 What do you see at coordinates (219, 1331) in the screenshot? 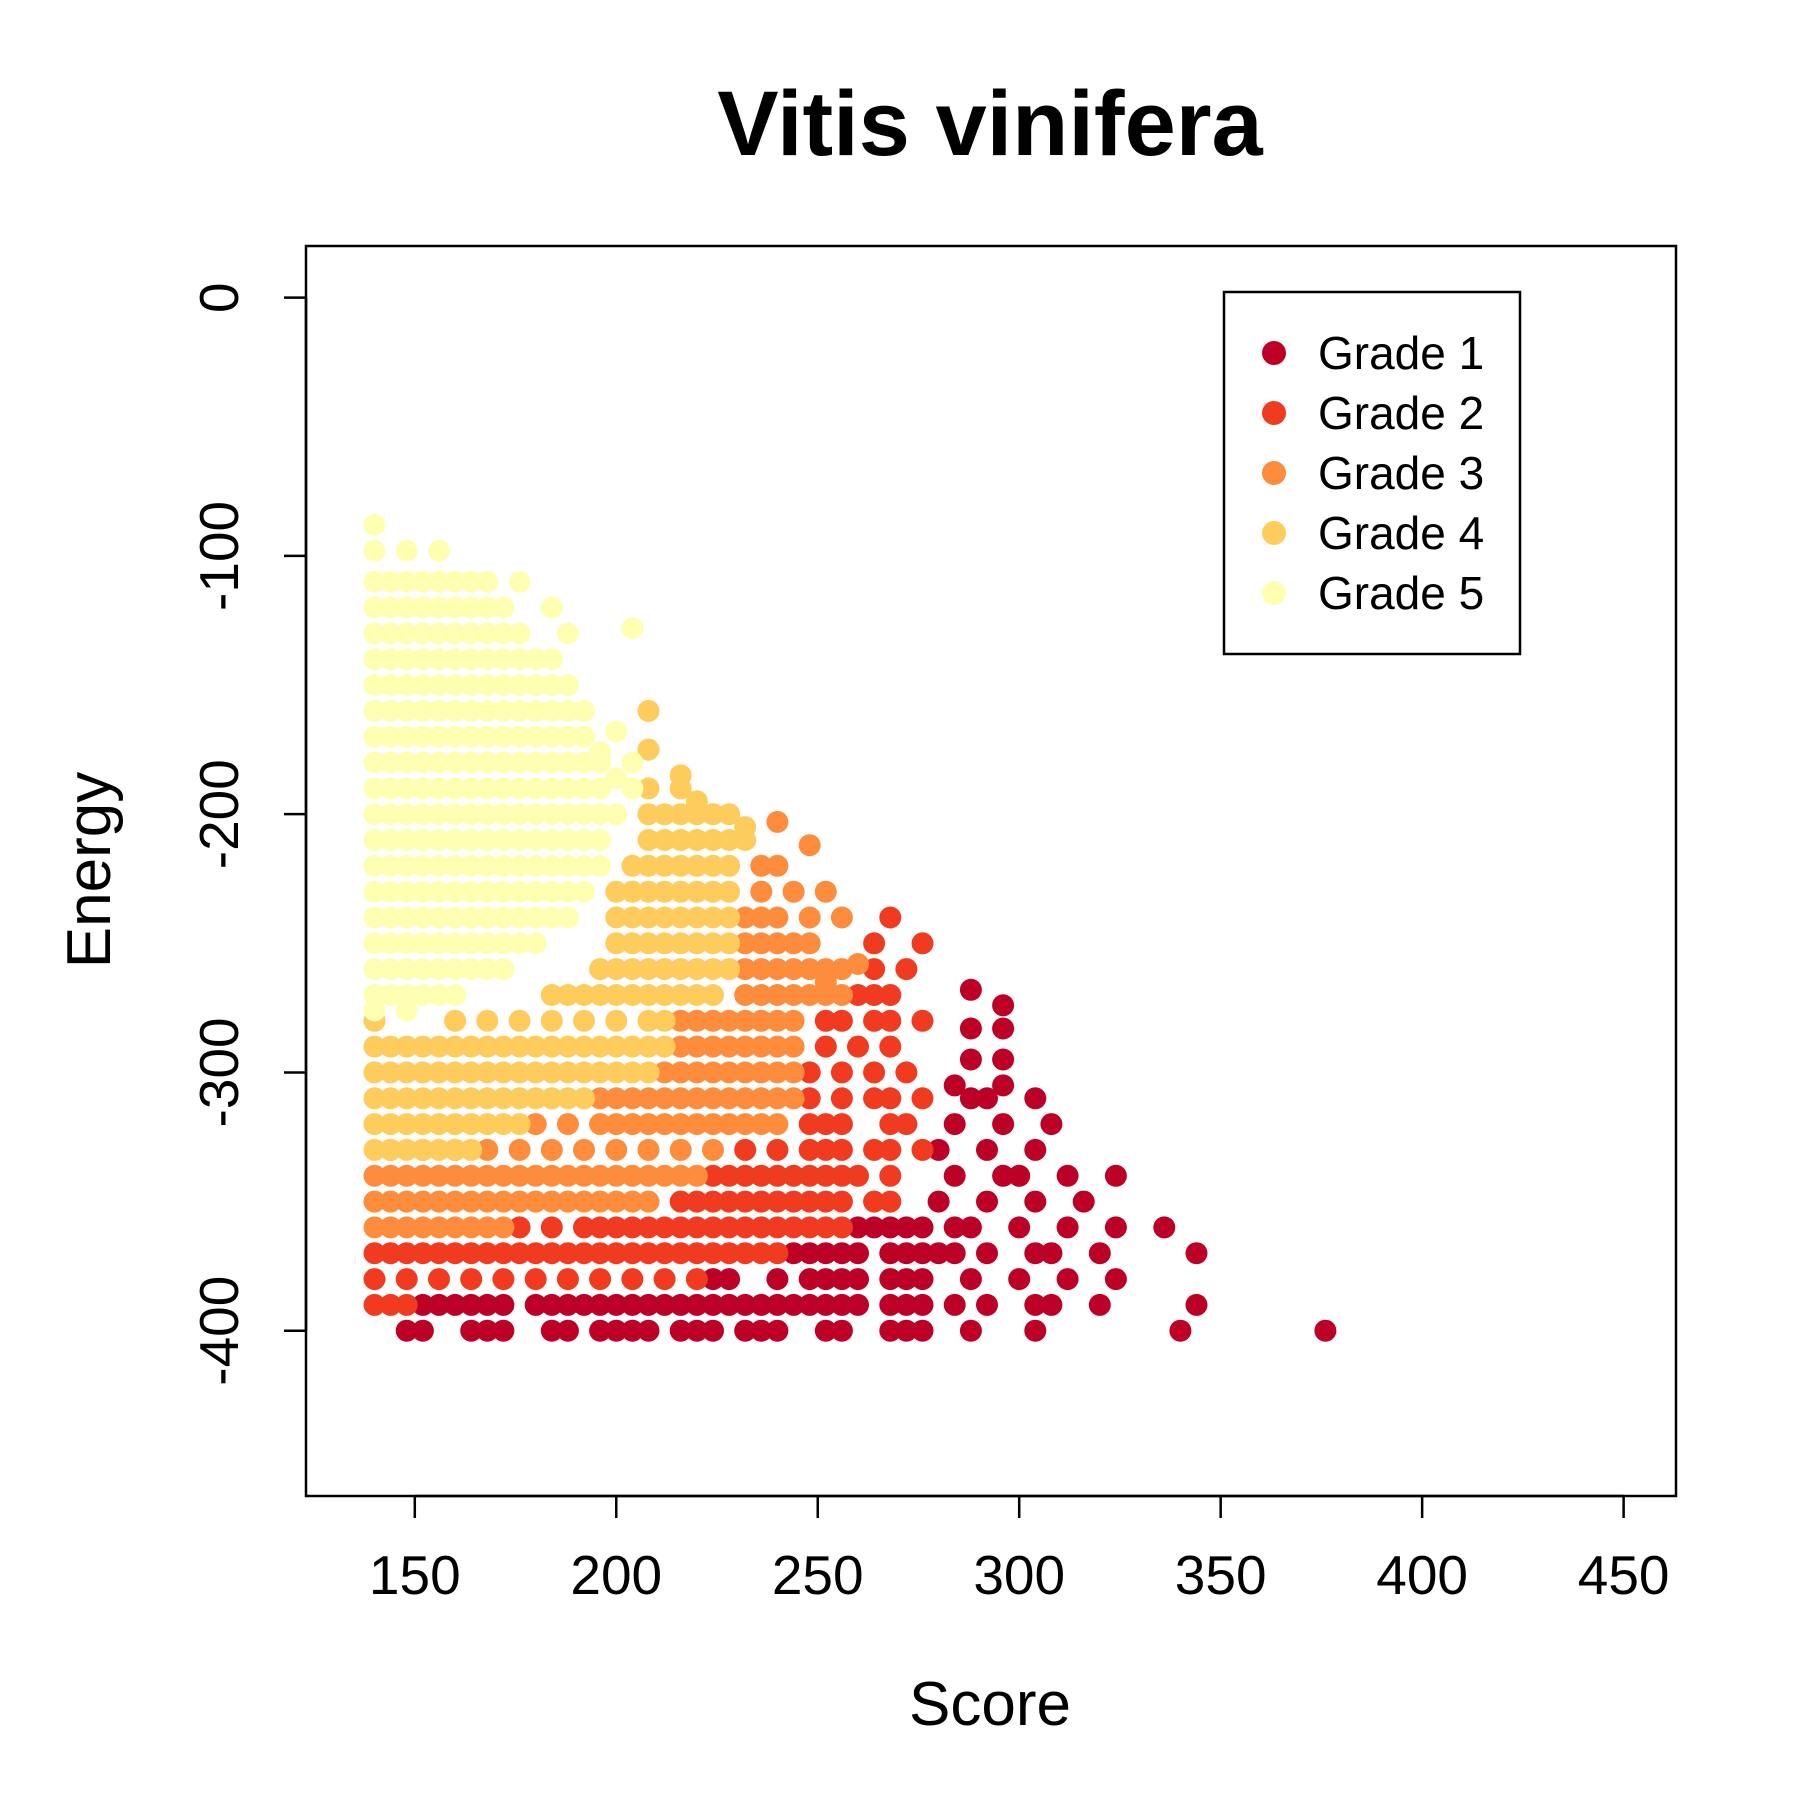
I see `y-tick-label: -400` at bounding box center [219, 1331].